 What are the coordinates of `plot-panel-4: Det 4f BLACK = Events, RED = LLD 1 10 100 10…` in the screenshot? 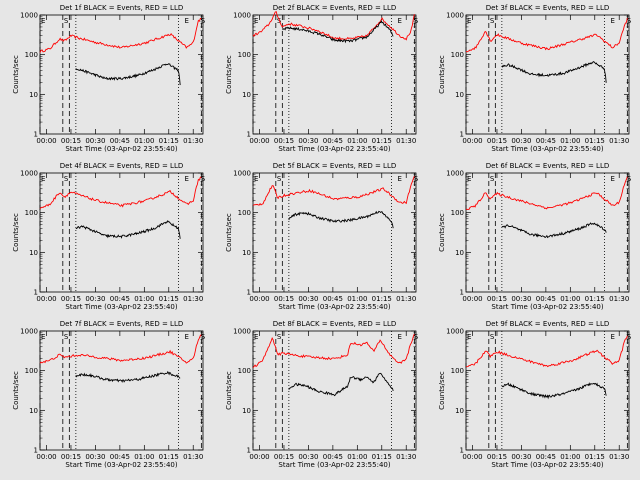 It's located at (109, 236).